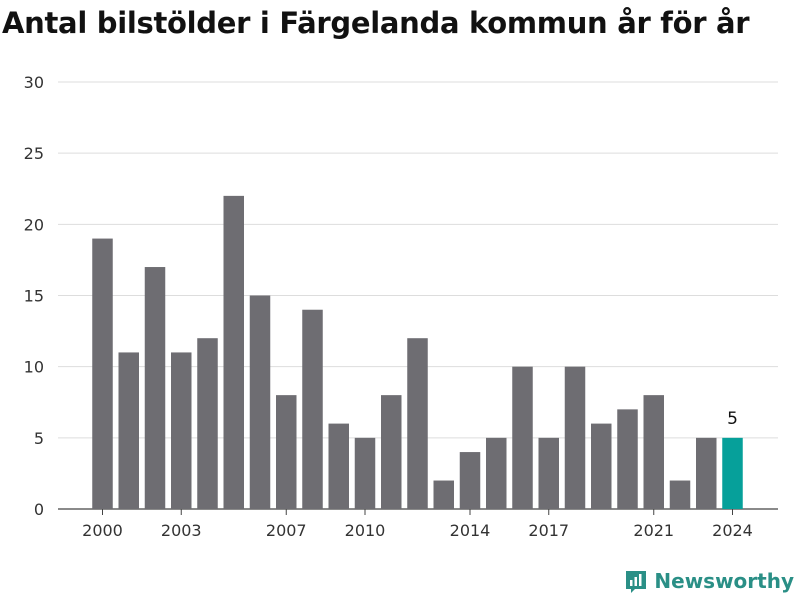 The width and height of the screenshot is (800, 600). I want to click on y-tick-label: 15, so click(34, 296).